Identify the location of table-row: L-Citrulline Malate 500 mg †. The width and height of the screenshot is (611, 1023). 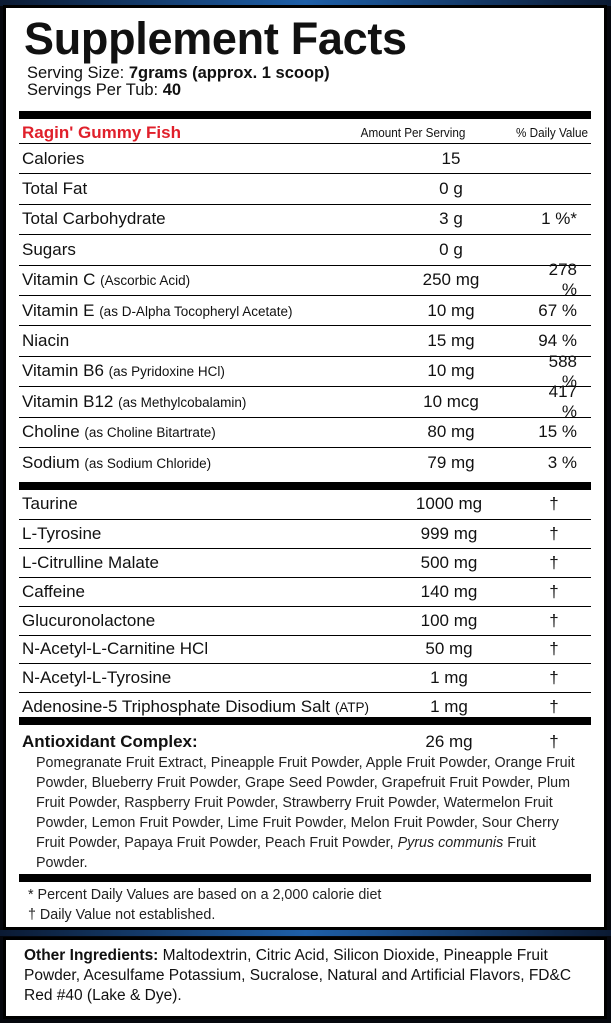
(305, 562).